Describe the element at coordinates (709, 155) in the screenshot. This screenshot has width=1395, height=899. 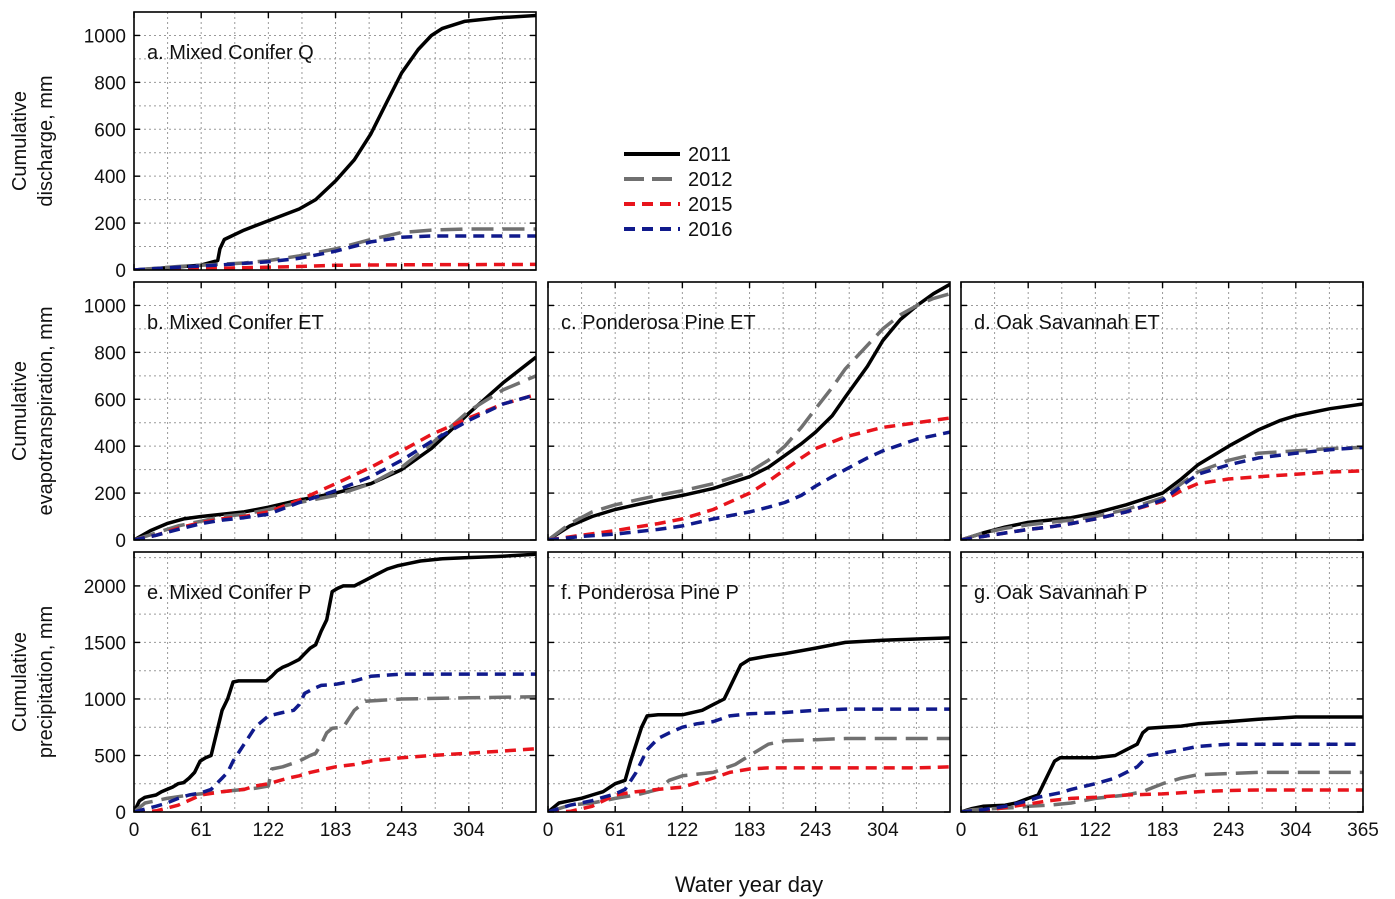
I see `legend-label-2011: 2011` at that location.